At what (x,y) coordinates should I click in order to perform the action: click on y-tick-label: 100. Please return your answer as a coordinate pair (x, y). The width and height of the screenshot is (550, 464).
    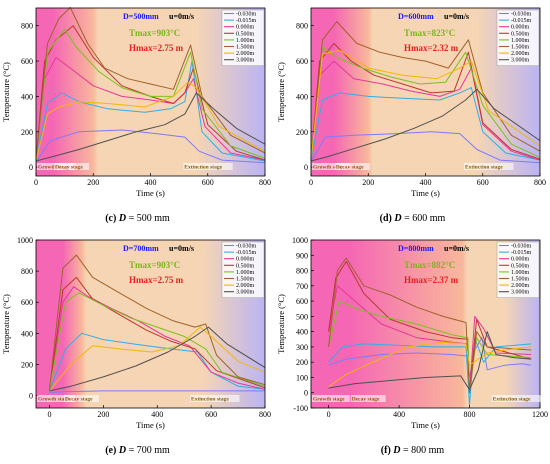
    Looking at the image, I should click on (302, 377).